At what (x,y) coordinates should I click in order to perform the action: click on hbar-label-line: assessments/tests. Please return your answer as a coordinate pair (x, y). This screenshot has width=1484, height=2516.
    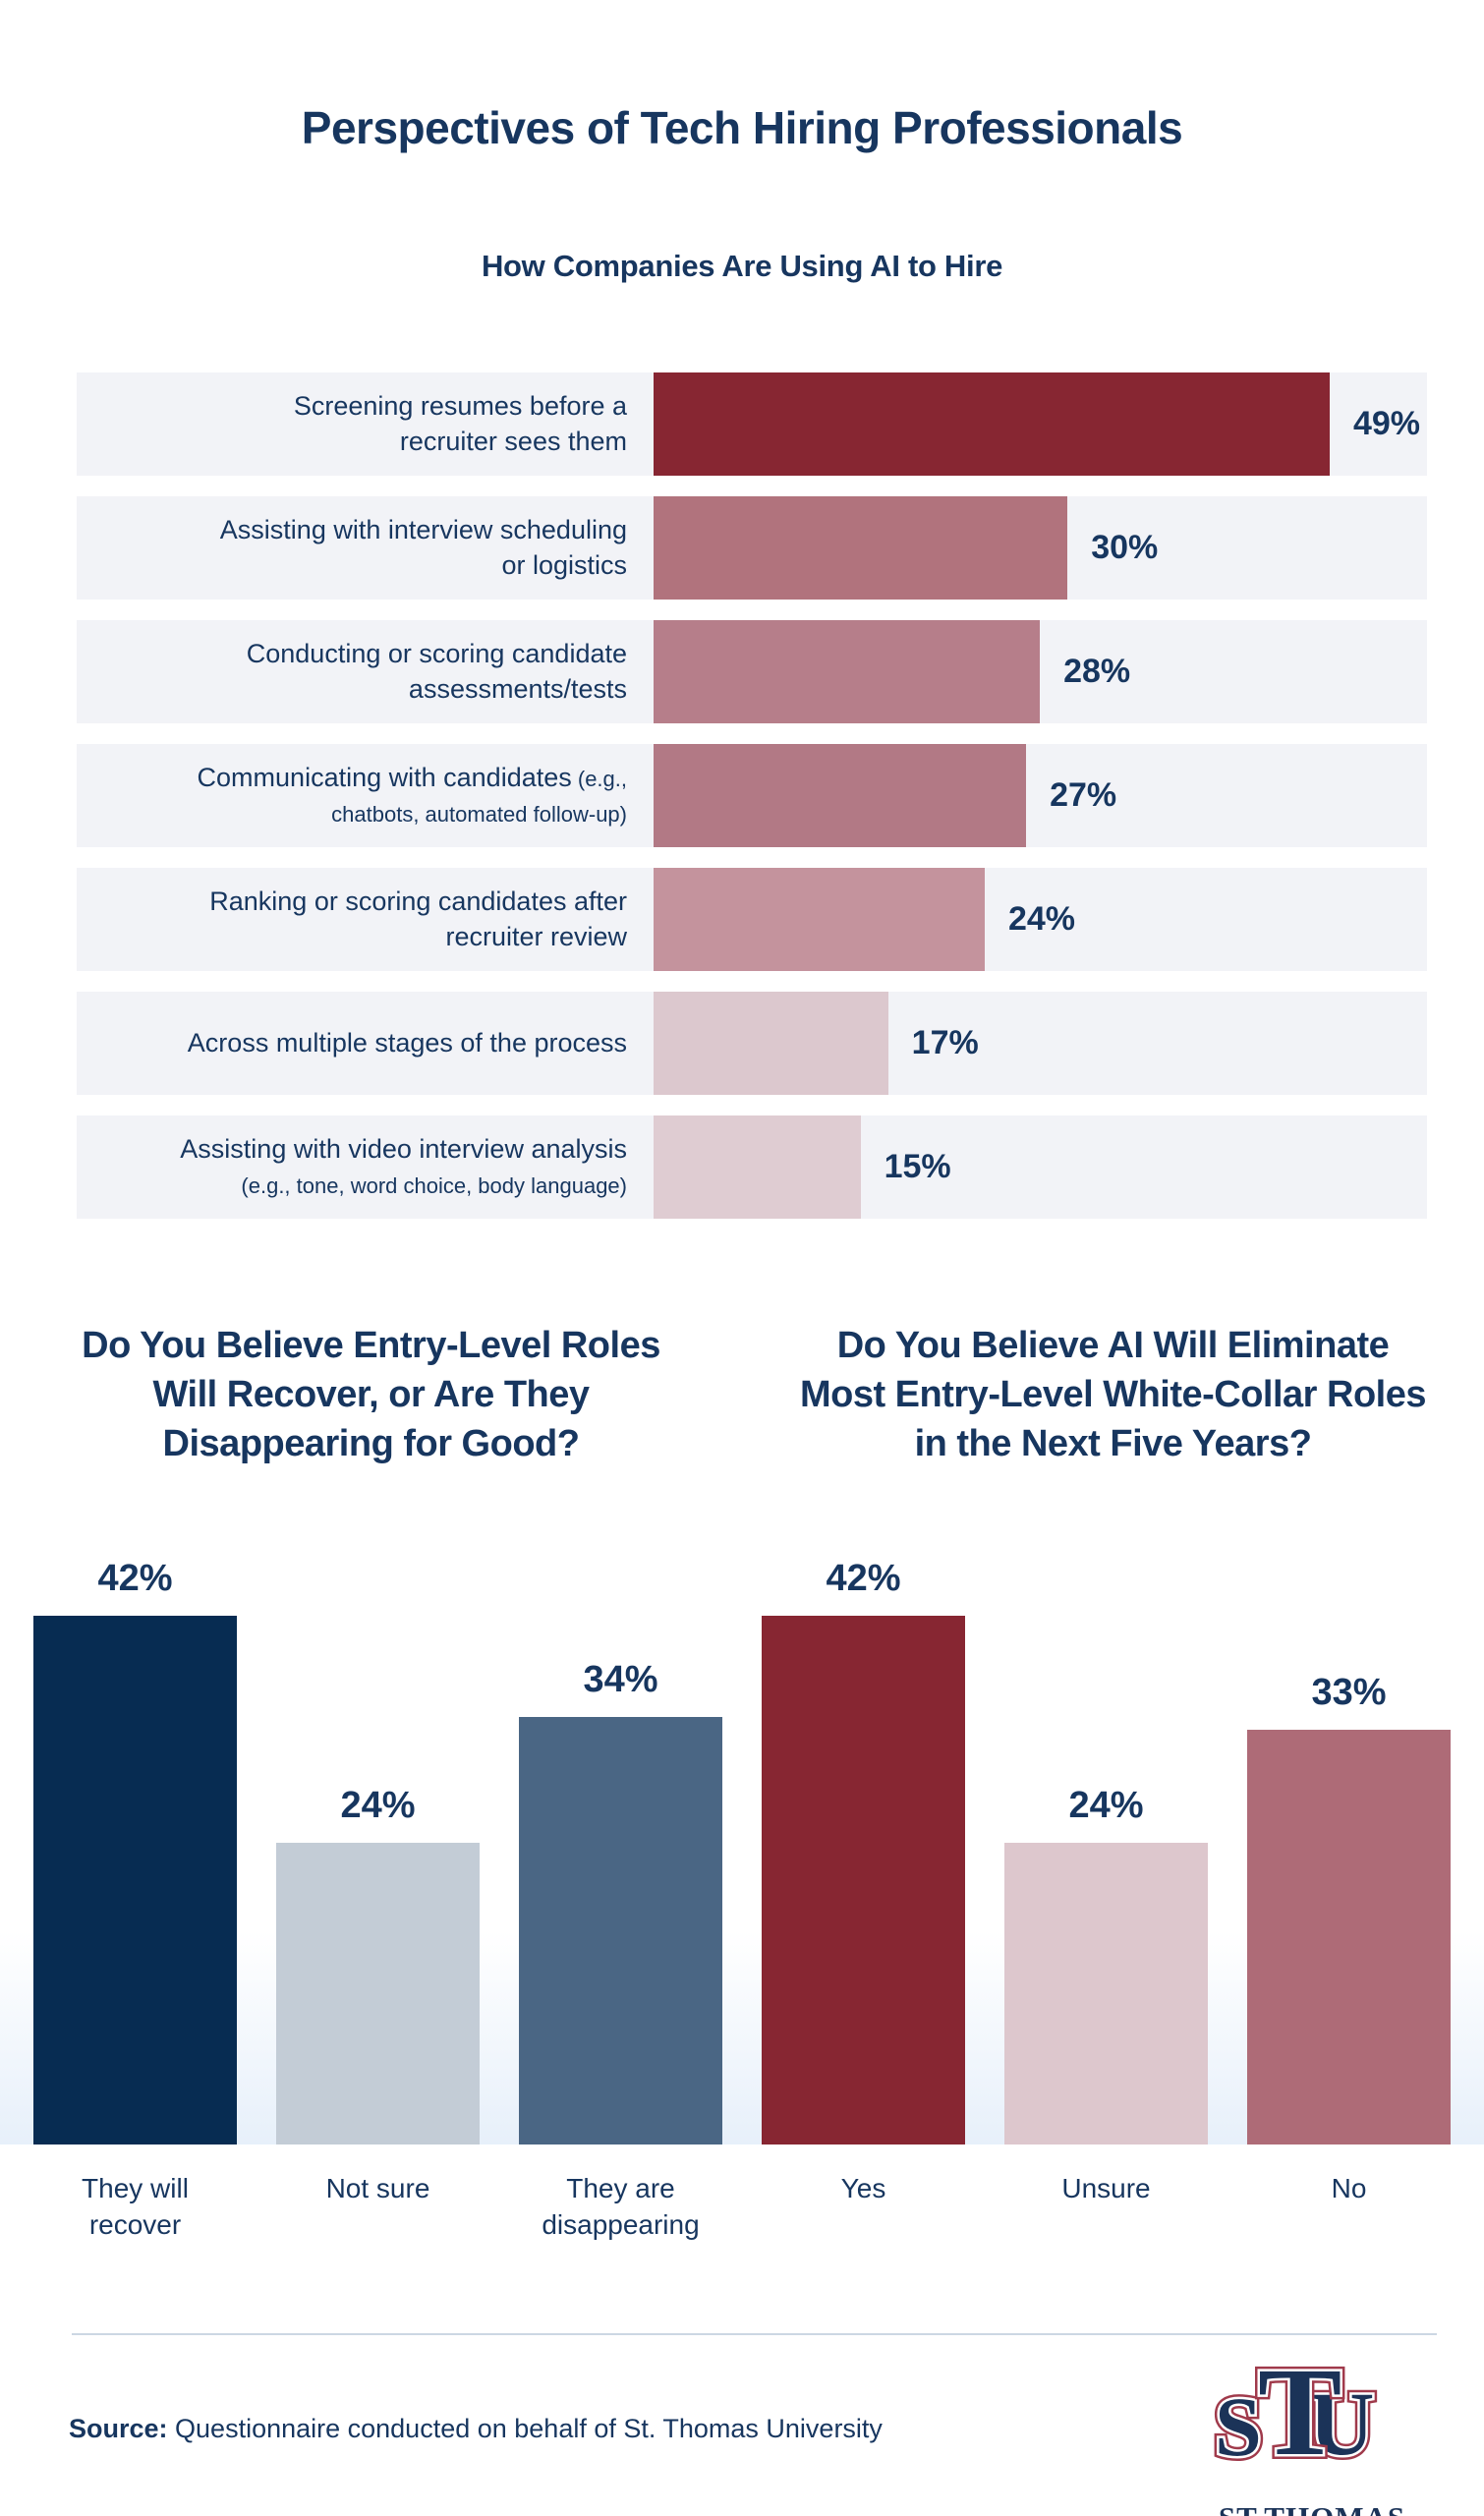
    Looking at the image, I should click on (518, 690).